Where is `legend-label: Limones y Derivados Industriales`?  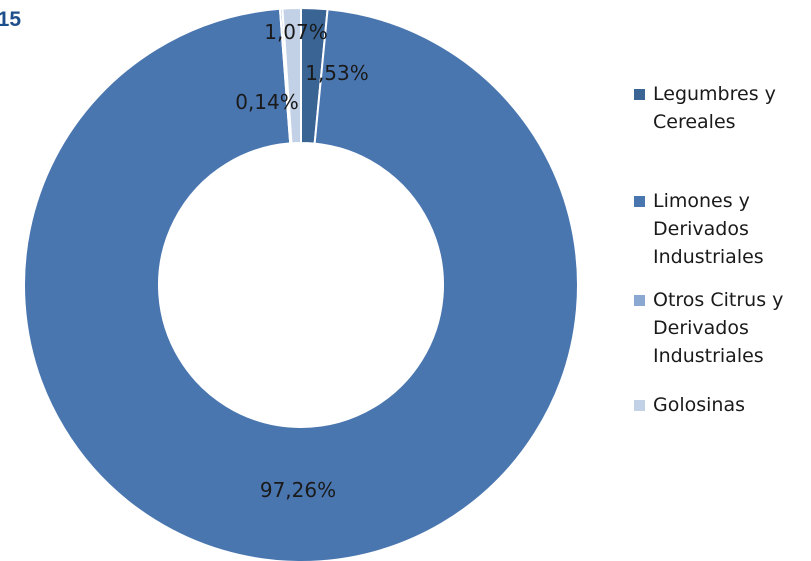
legend-label: Limones y Derivados Industriales is located at coordinates (708, 229).